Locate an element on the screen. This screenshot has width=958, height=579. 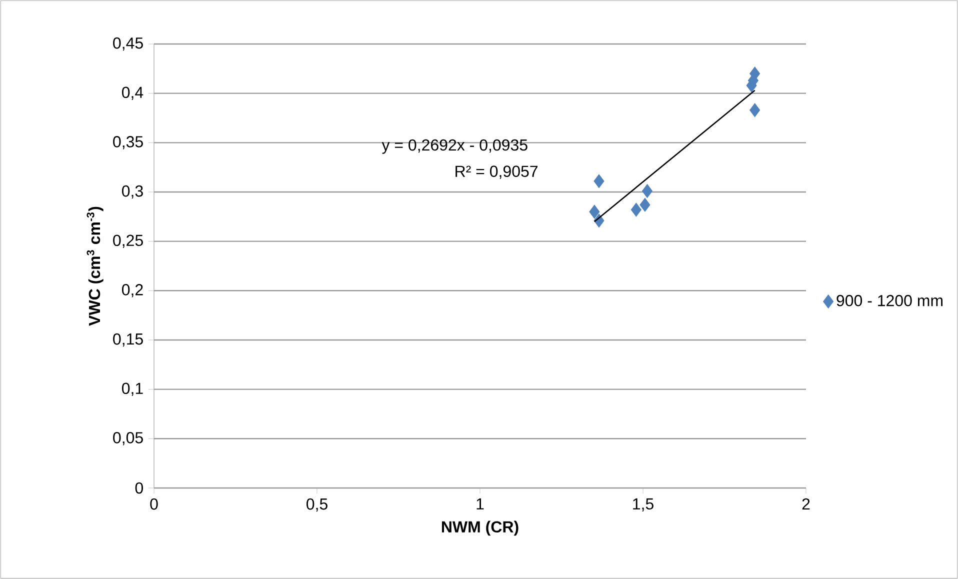
y-tick-label: 0,05 is located at coordinates (128, 439).